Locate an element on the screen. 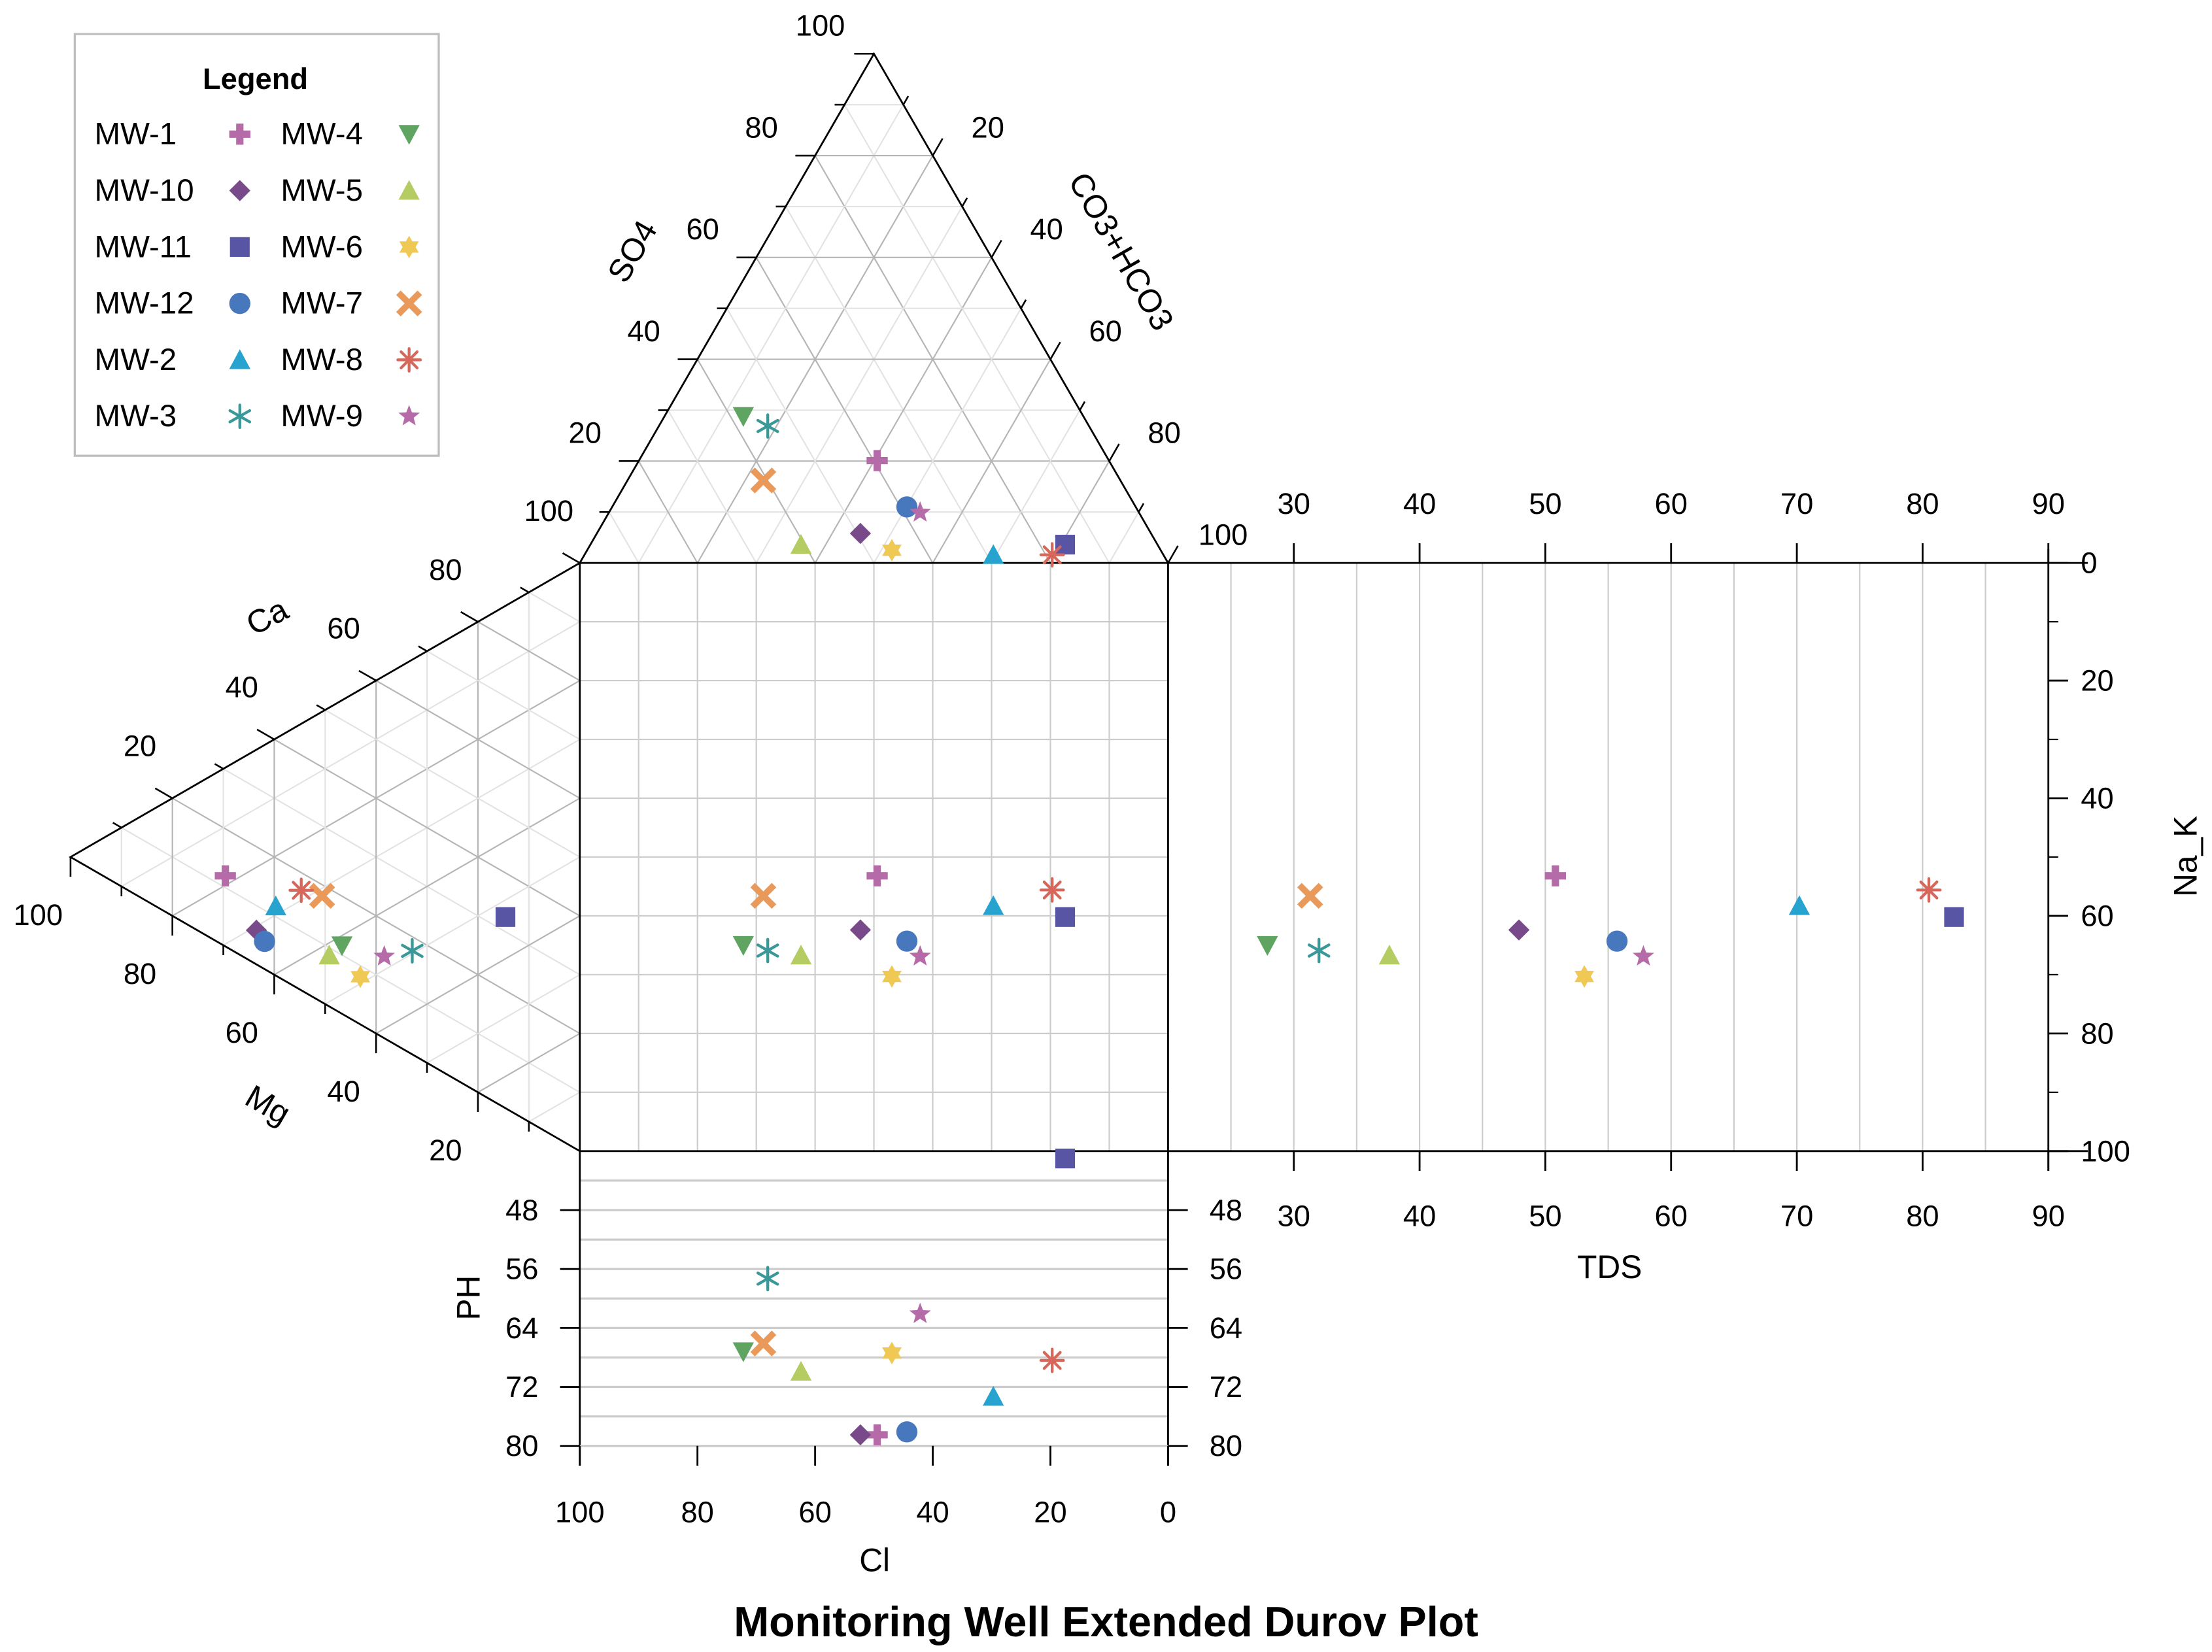  tds-bottom-tick-label: 60 is located at coordinates (1671, 1216).